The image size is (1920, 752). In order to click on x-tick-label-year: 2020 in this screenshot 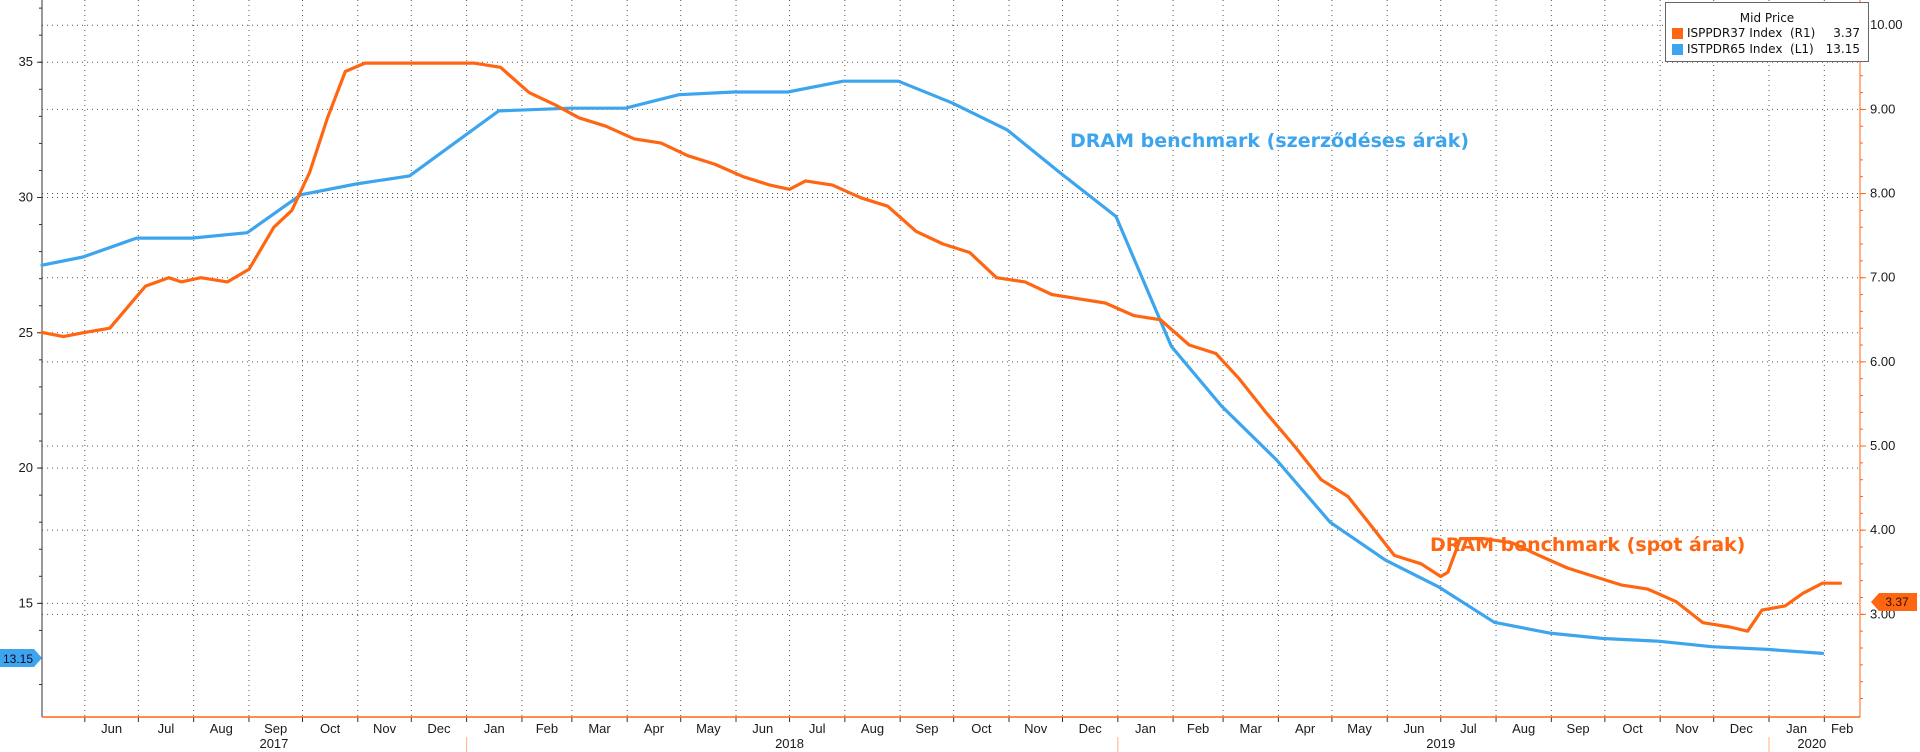, I will do `click(1811, 743)`.